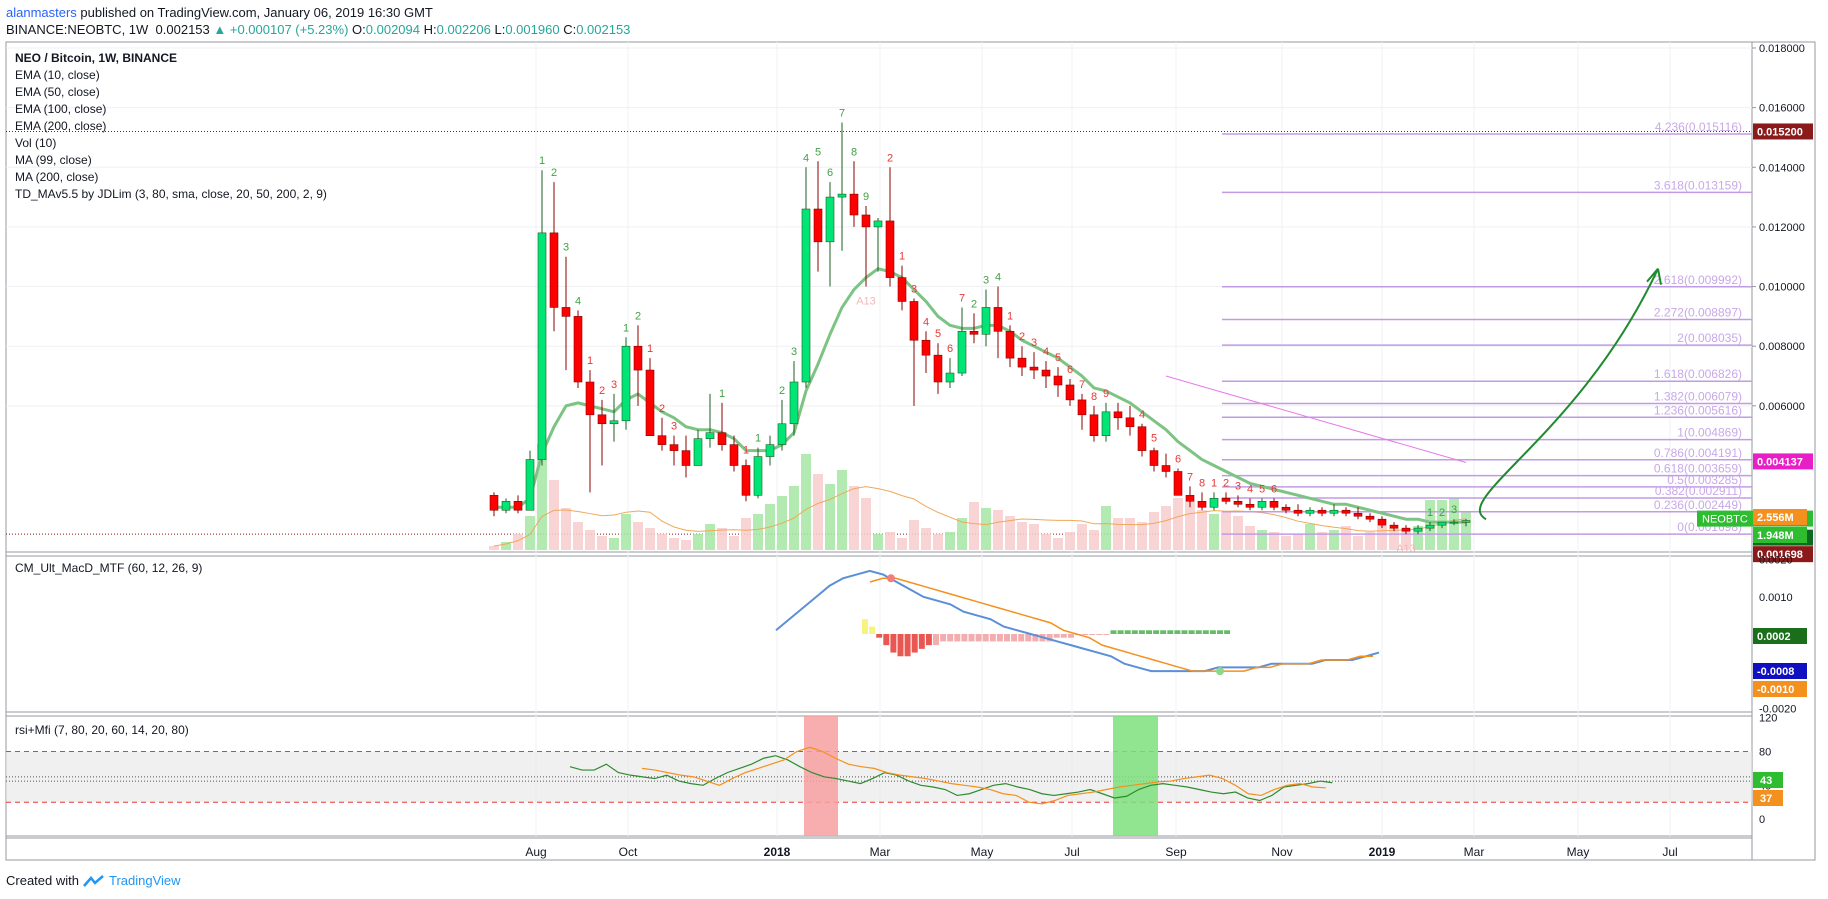  Describe the element at coordinates (53, 160) in the screenshot. I see `legend-item: MA (99, close)` at that location.